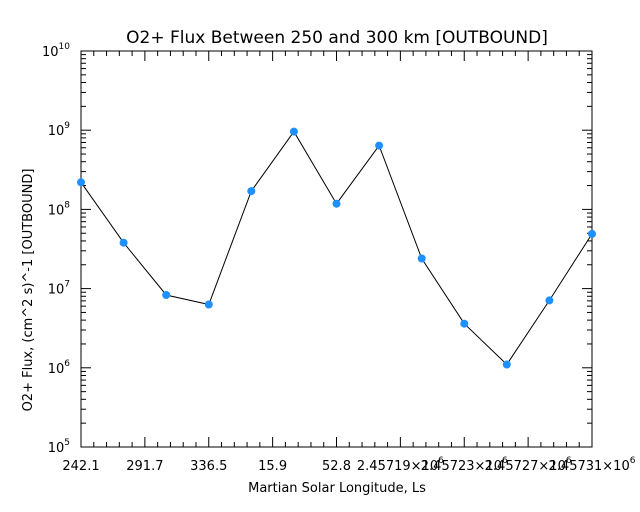  Describe the element at coordinates (56, 51) in the screenshot. I see `y-tick-label: 10¹⁰` at that location.